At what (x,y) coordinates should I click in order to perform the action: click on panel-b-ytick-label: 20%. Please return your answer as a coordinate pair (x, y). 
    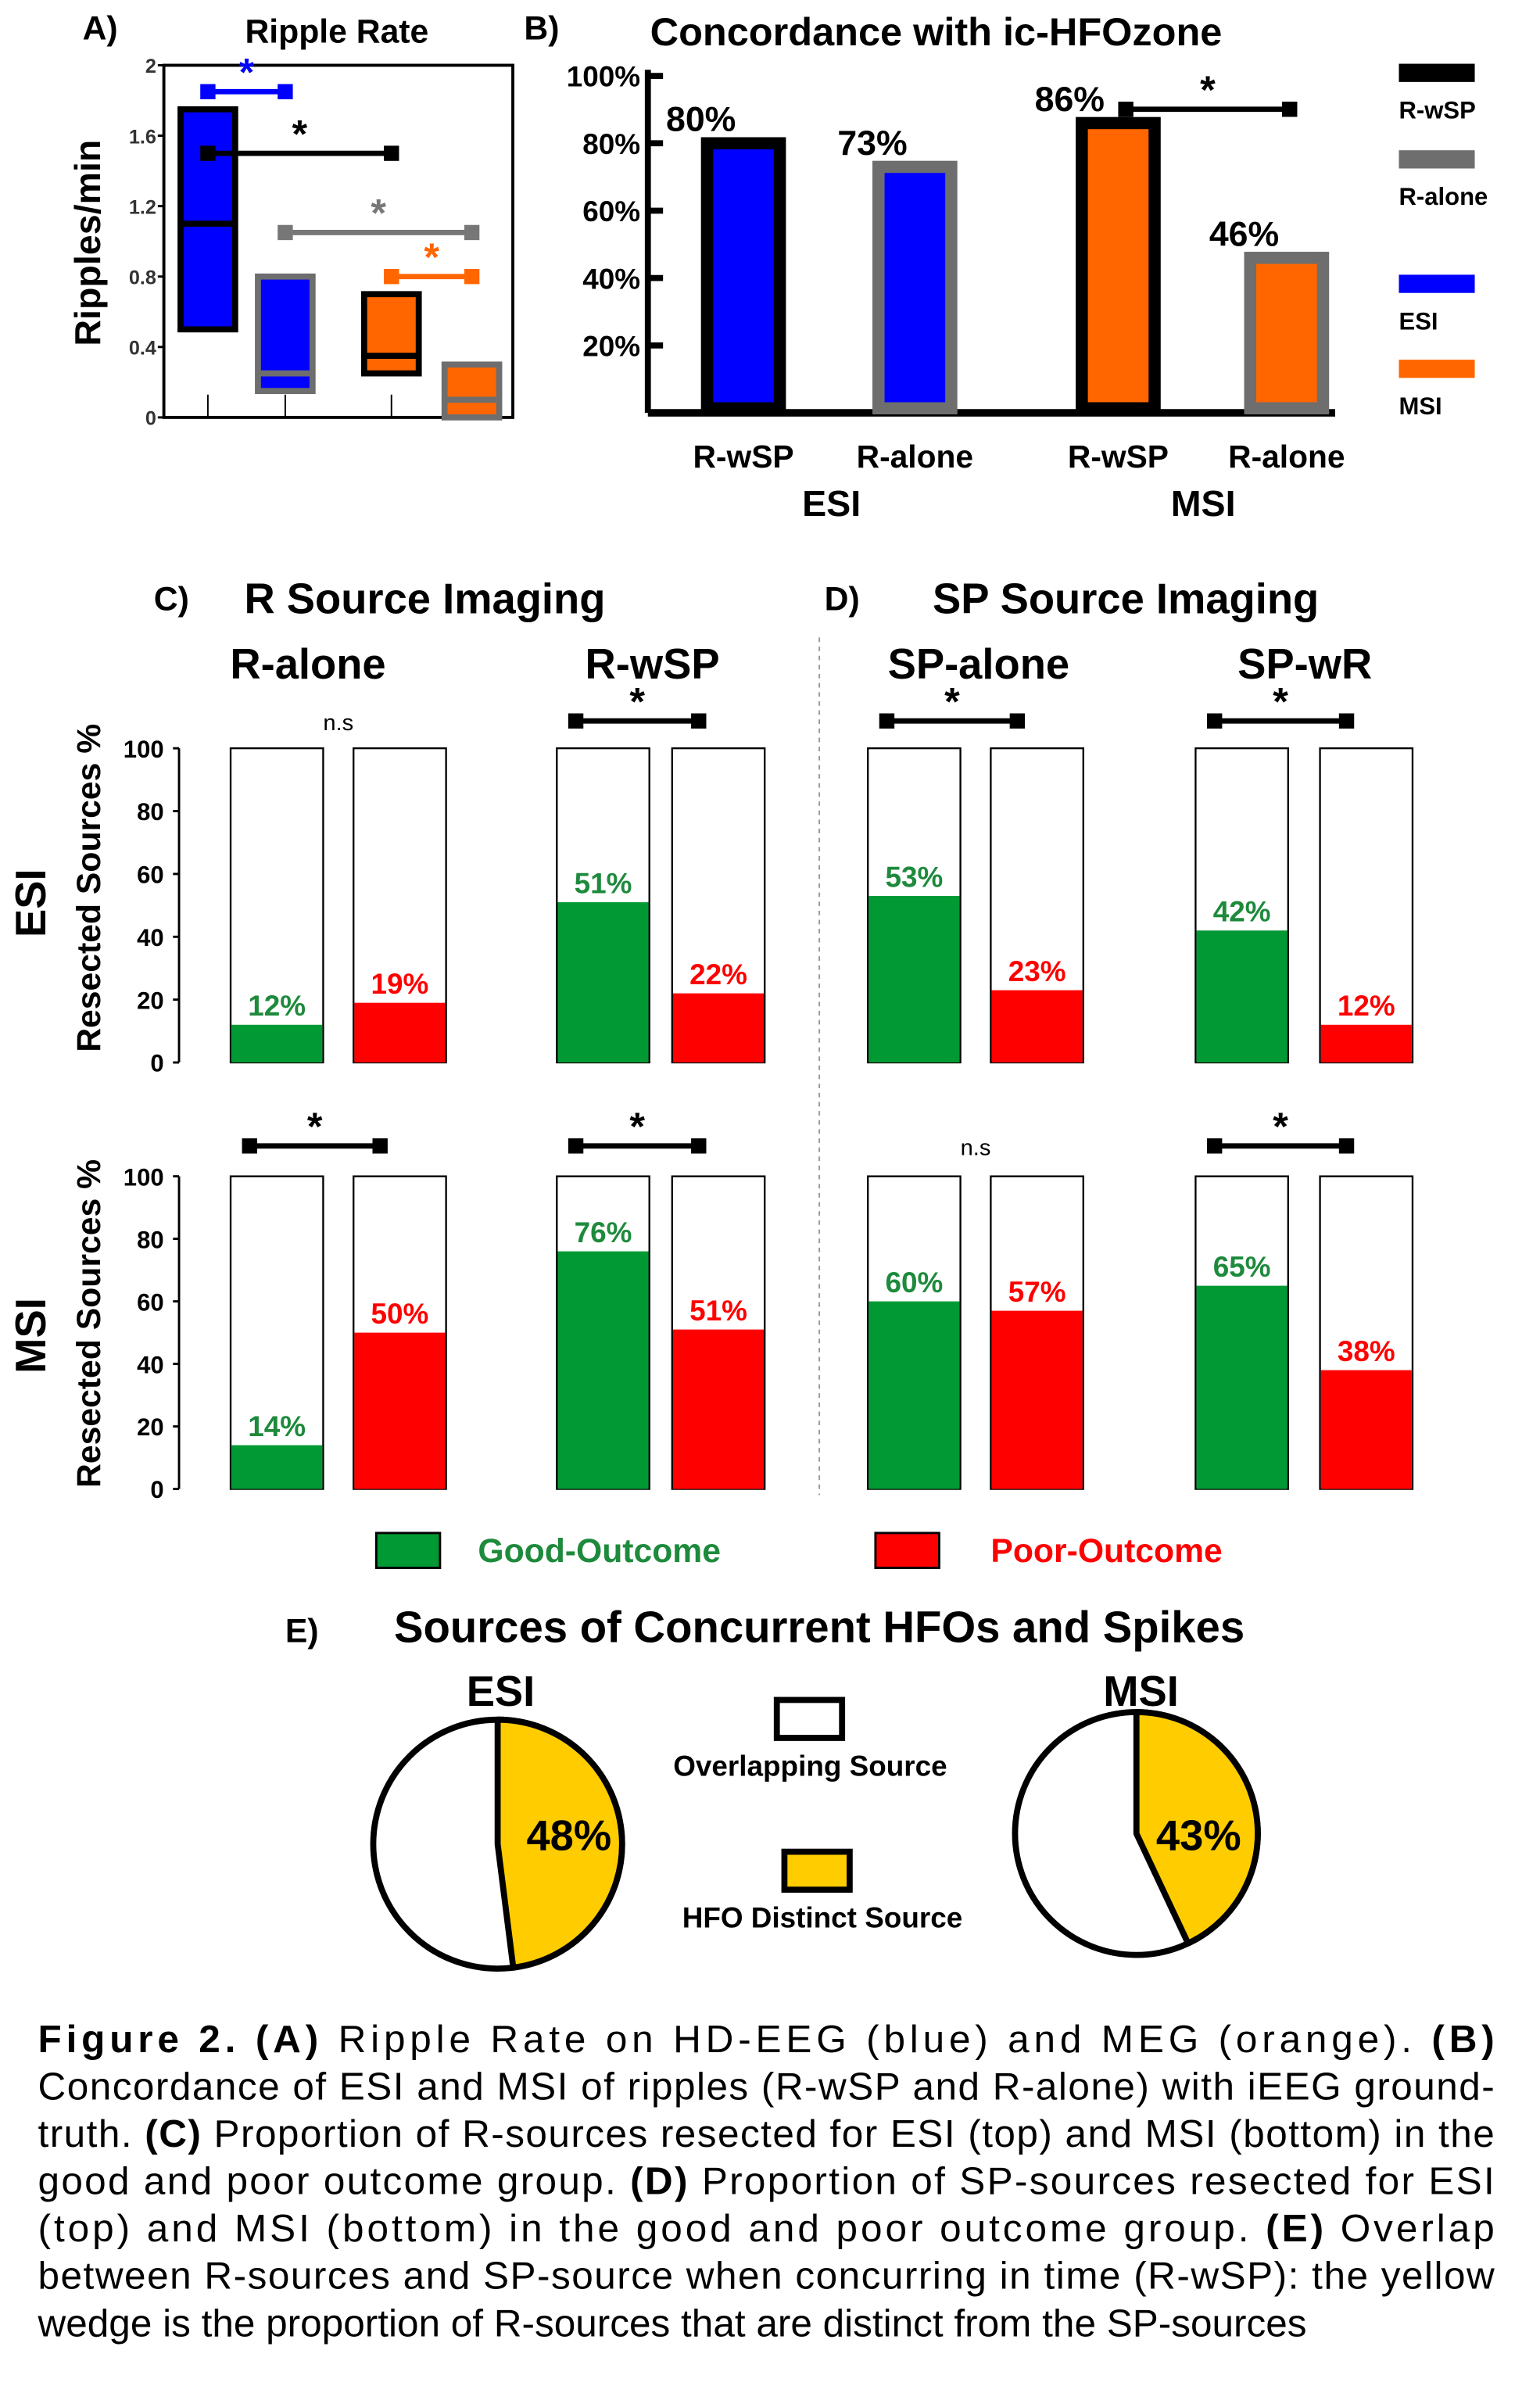
    Looking at the image, I should click on (611, 346).